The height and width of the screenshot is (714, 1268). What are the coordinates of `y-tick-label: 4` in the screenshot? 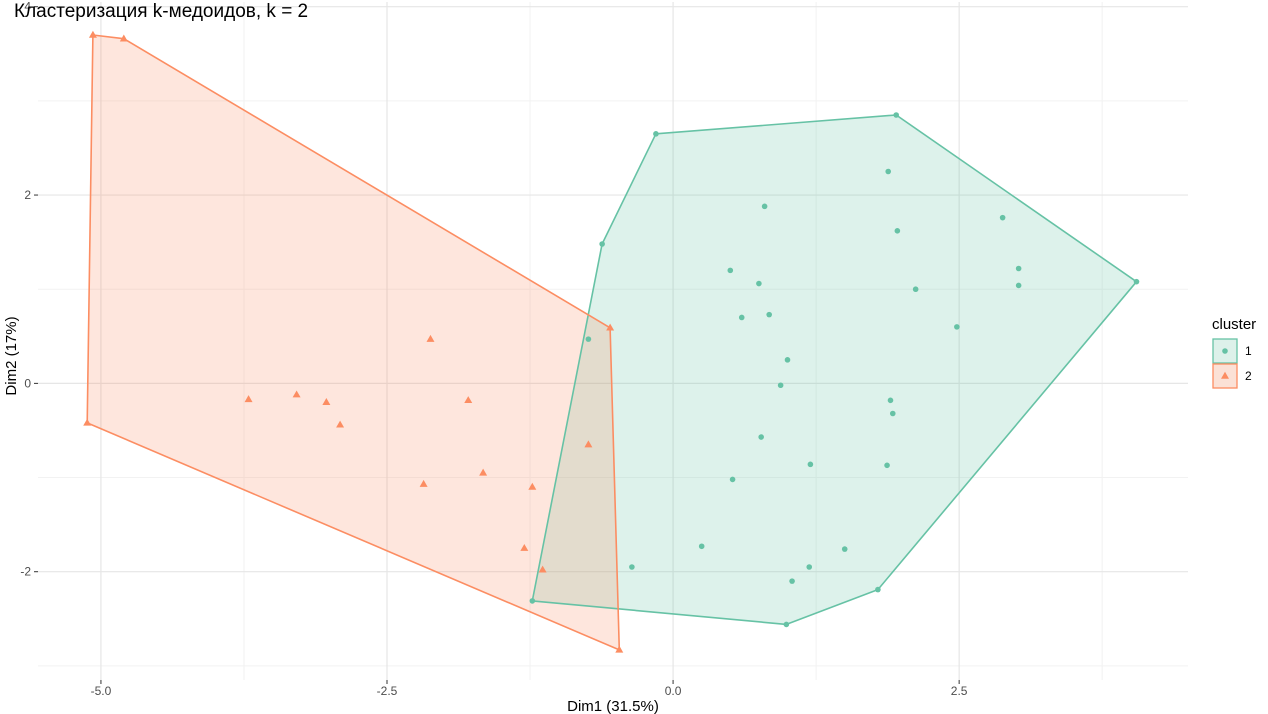 It's located at (27, 7).